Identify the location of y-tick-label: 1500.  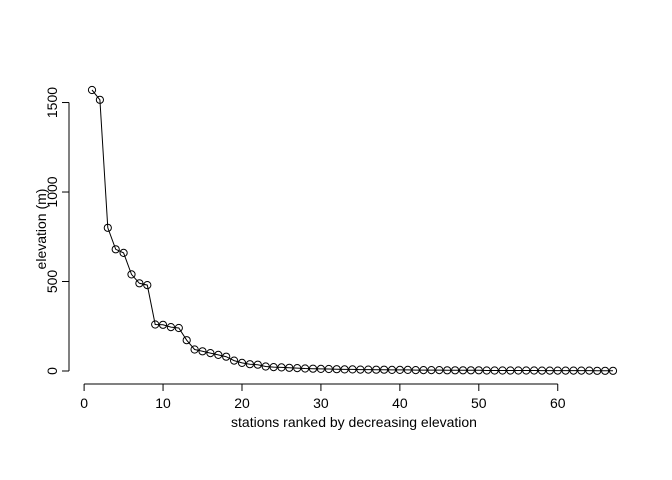
(52, 102).